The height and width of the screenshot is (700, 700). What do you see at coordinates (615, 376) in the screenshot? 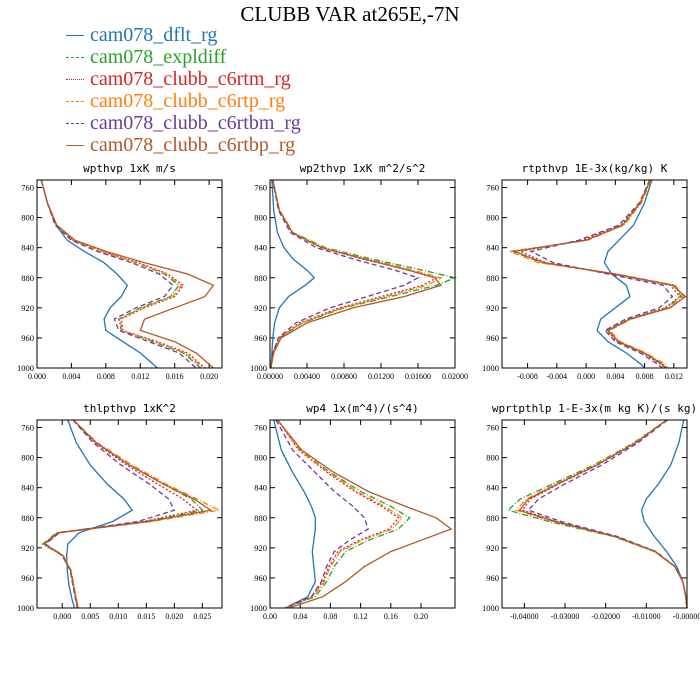
I see `x-tick-label: 0.004` at bounding box center [615, 376].